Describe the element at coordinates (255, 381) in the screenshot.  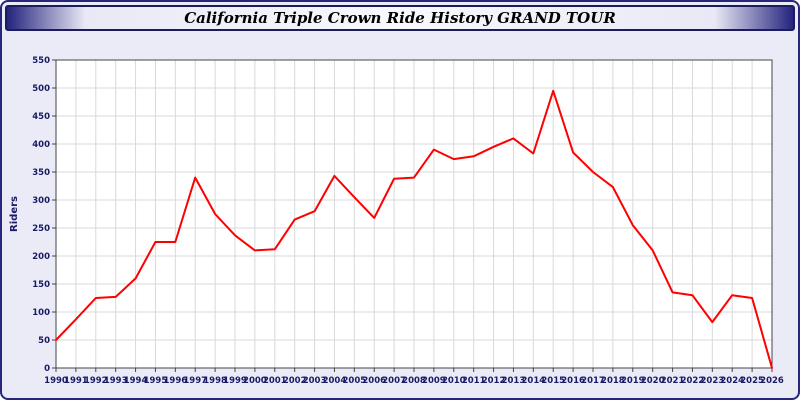
I see `svg-text: 2000` at that location.